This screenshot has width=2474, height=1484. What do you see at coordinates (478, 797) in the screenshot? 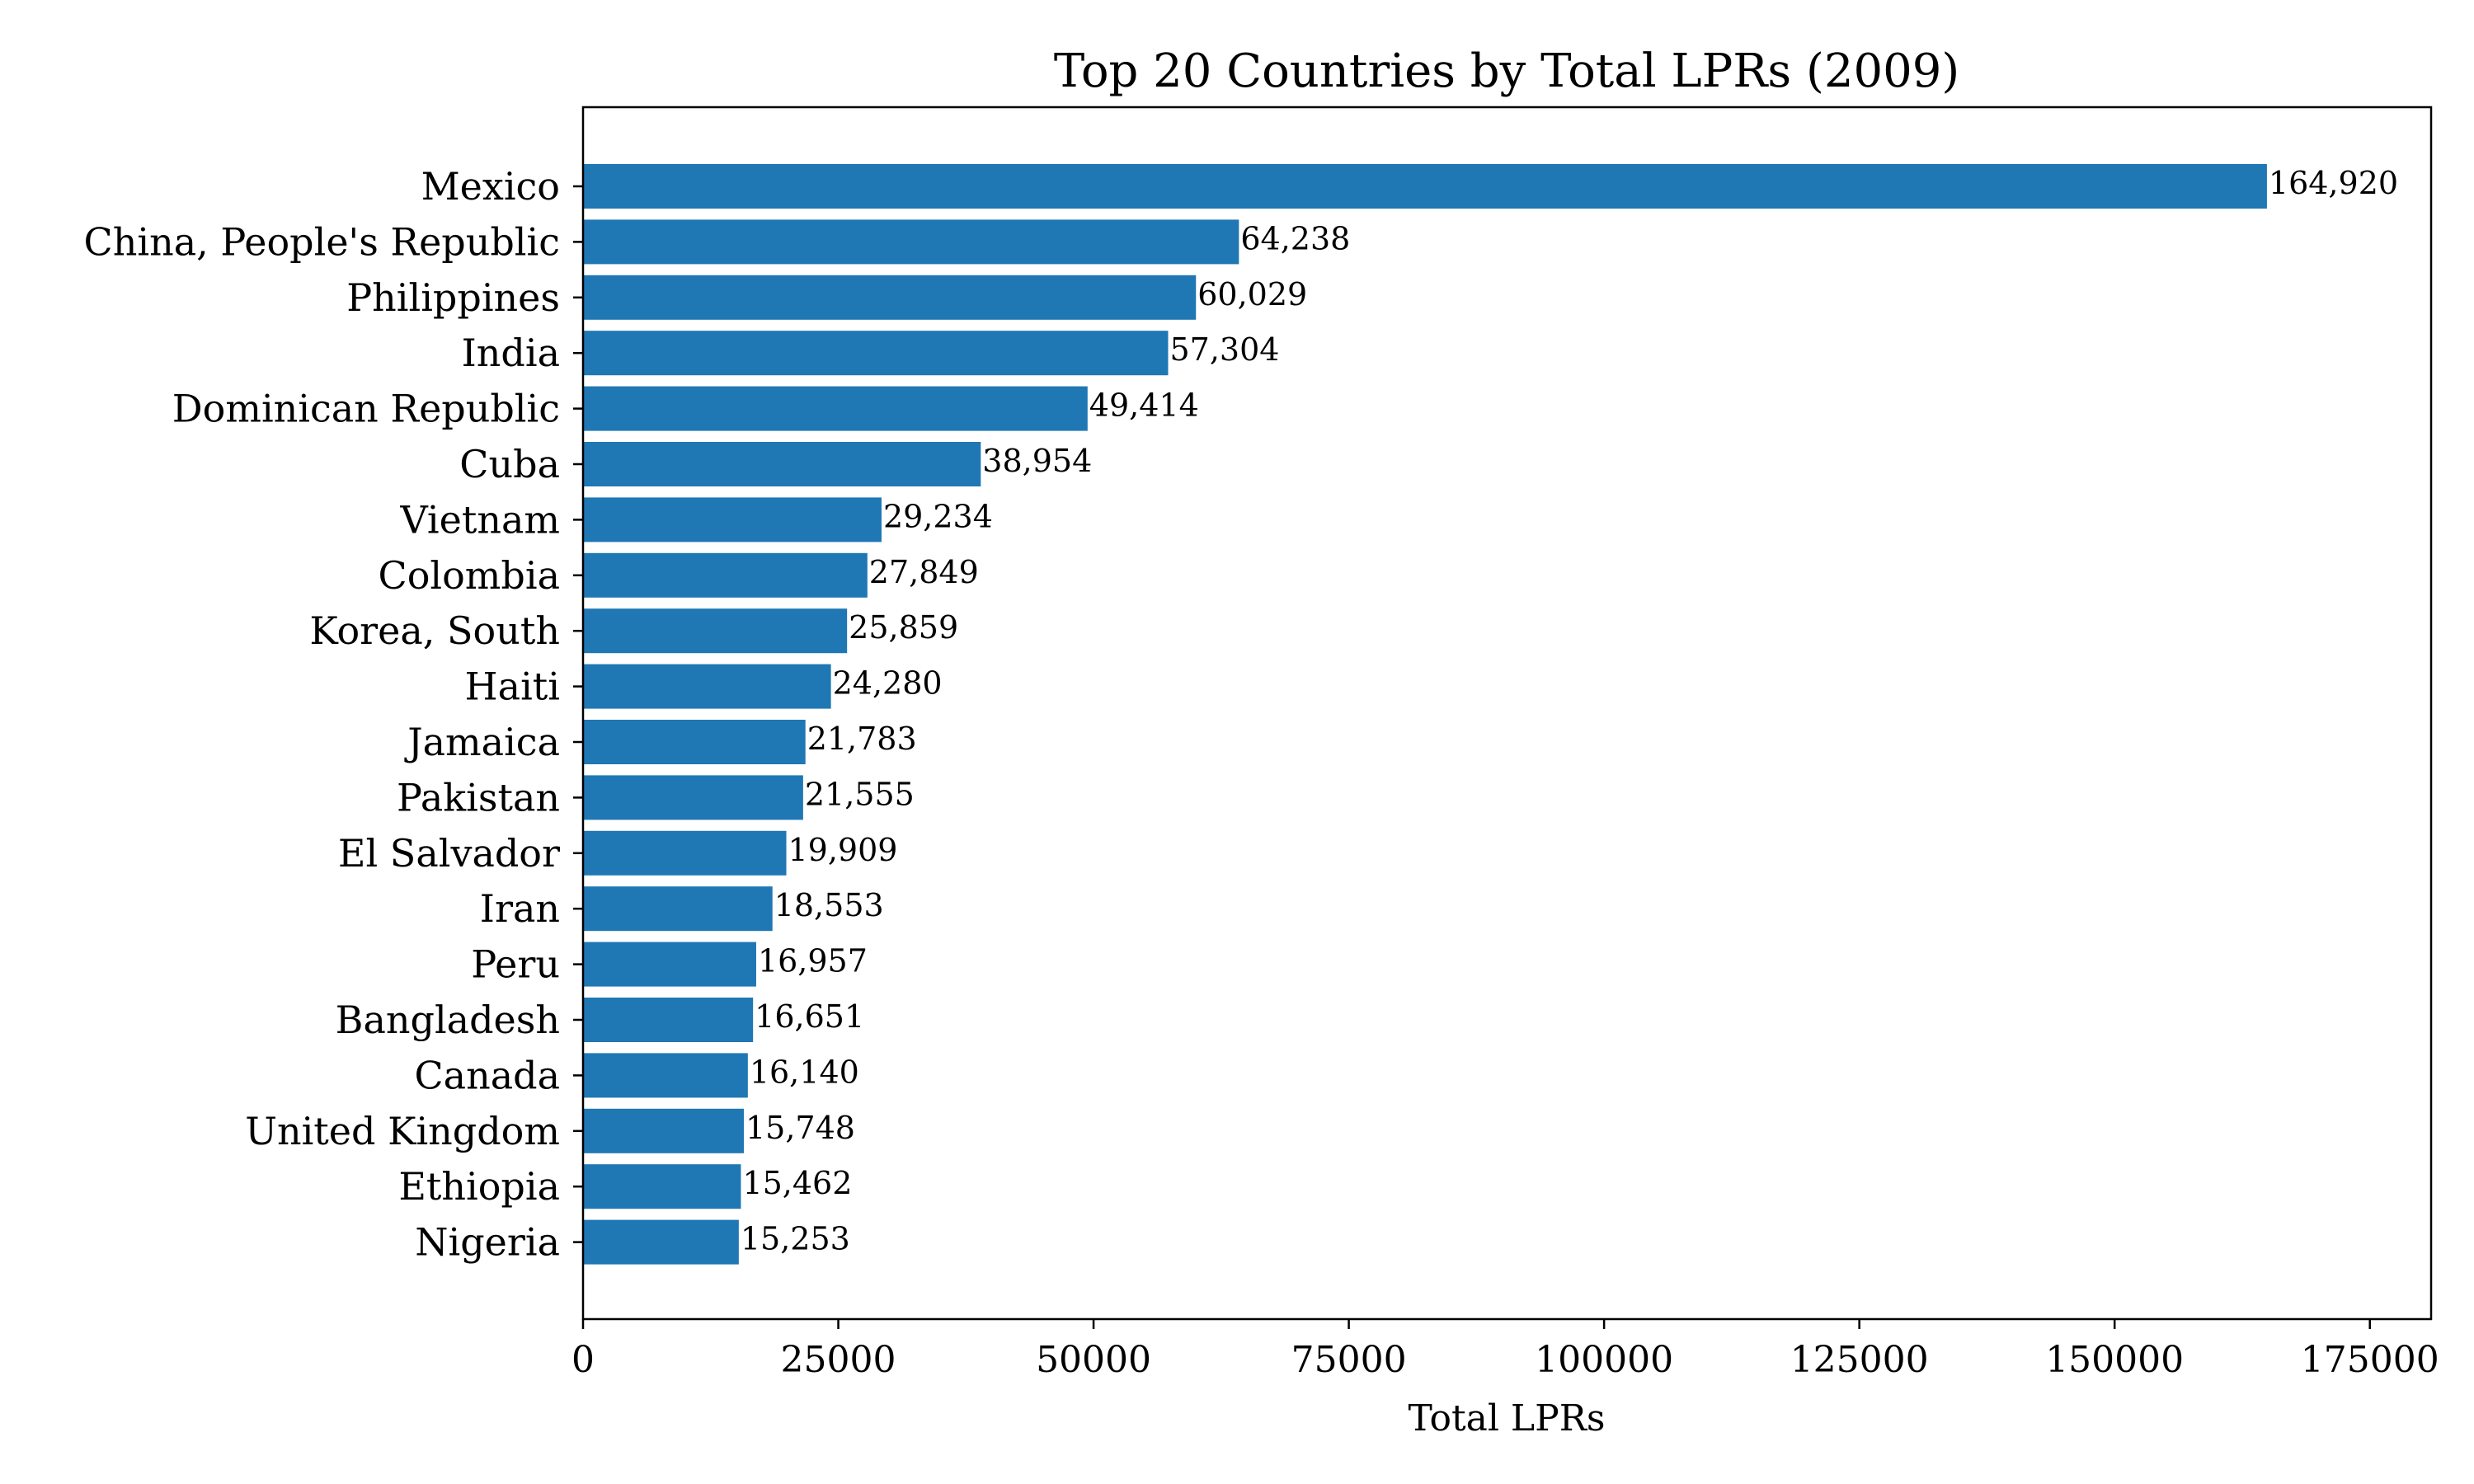
I see `category-label-11: Pakistan` at bounding box center [478, 797].